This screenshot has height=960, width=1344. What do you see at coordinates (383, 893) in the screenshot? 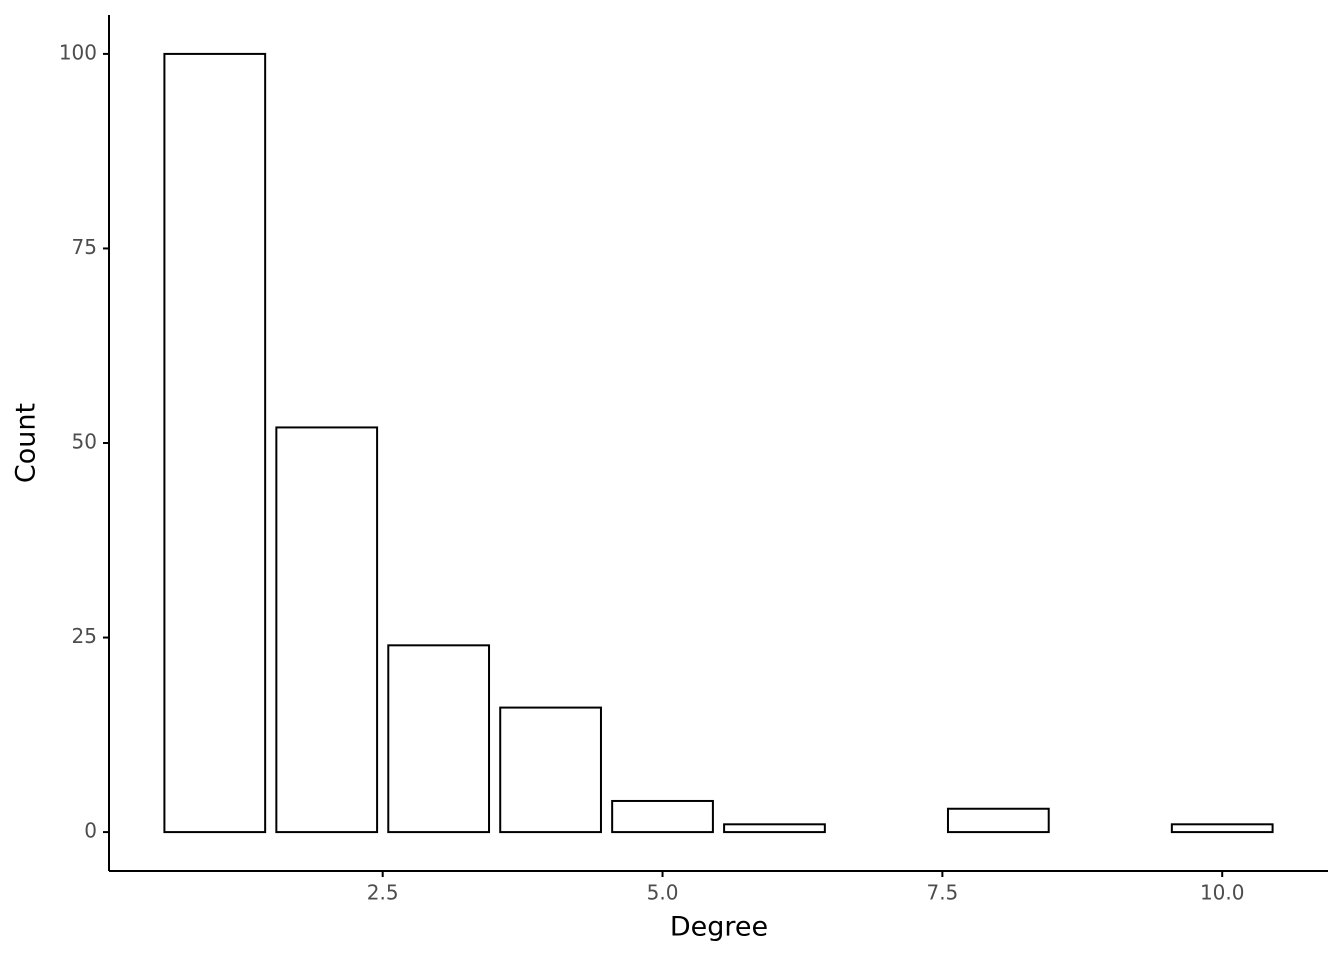
I see `x-tick-label: 2.5` at bounding box center [383, 893].